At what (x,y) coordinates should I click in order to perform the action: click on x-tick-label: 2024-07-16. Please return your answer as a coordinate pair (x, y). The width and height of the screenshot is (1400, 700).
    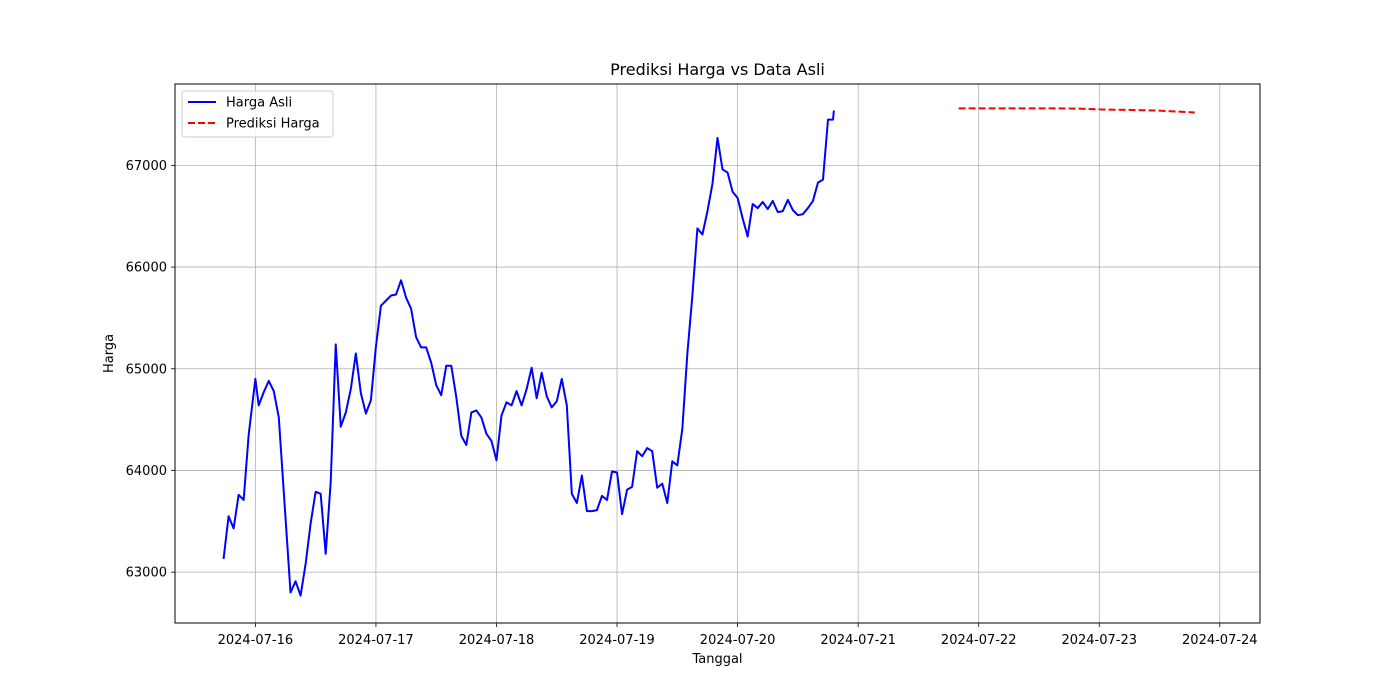
    Looking at the image, I should click on (256, 640).